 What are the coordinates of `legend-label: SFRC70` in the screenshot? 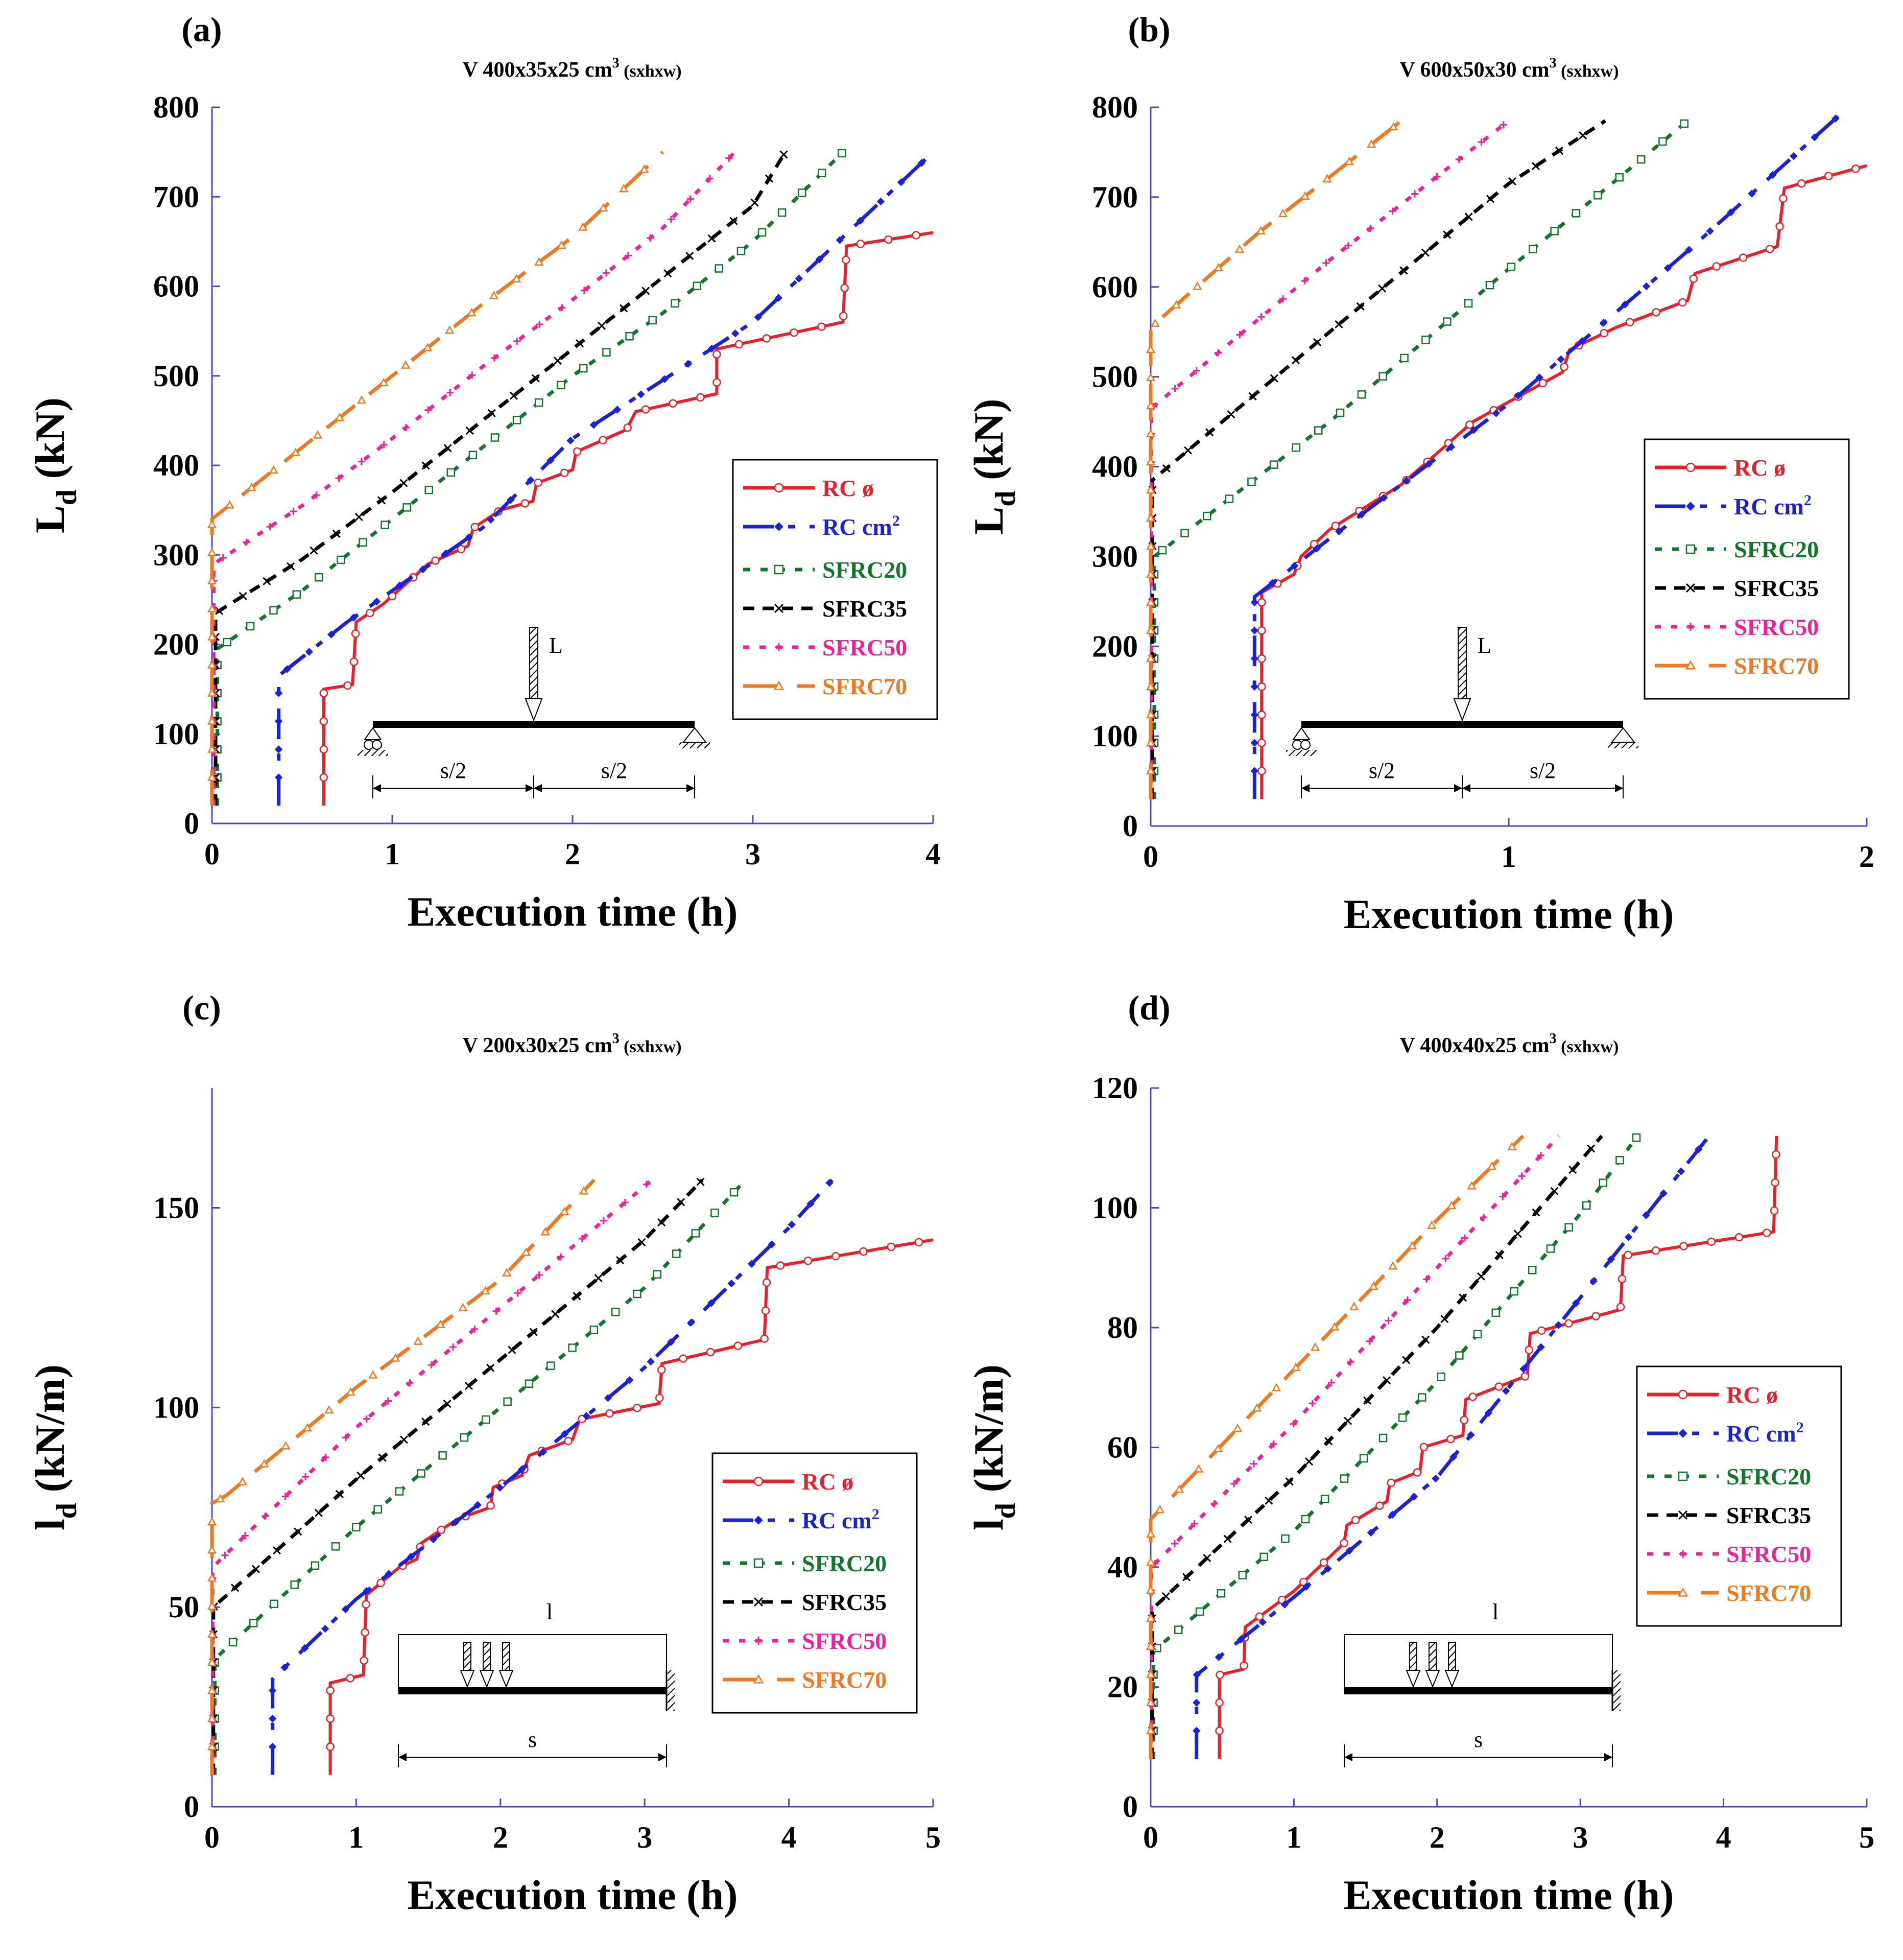 It's located at (1769, 1593).